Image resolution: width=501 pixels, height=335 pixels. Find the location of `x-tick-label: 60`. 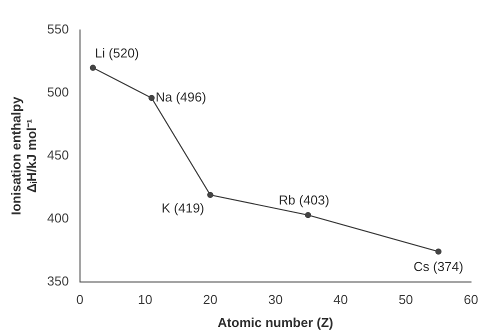

x-tick-label: 60 is located at coordinates (471, 300).